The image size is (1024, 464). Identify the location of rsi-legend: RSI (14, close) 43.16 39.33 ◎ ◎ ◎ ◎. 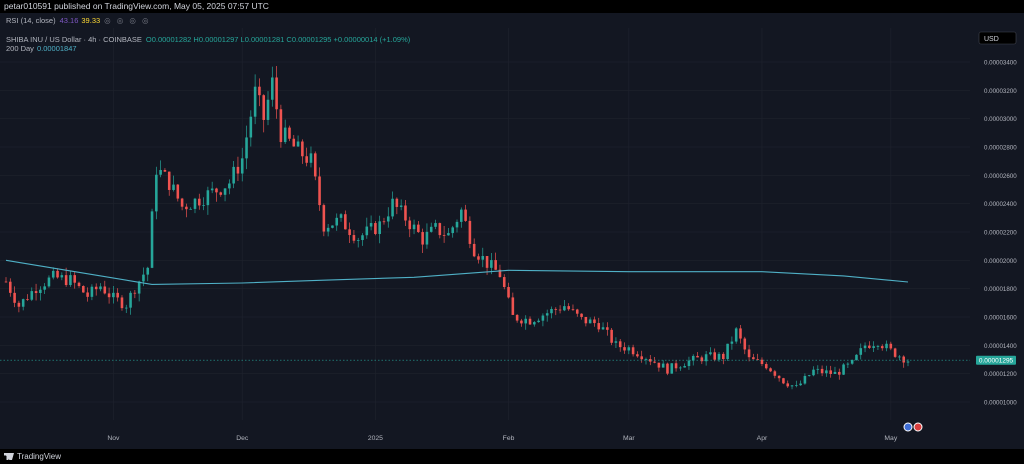
(78, 20).